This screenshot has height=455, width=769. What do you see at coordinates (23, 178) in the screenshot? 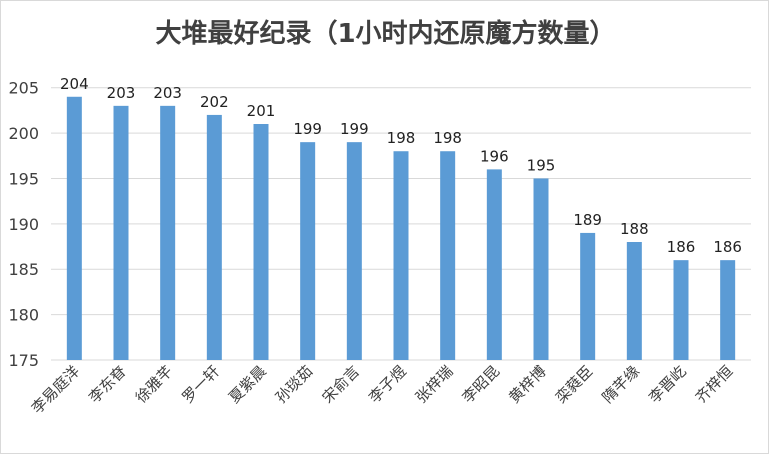
I see `y-tick-label: 195` at bounding box center [23, 178].